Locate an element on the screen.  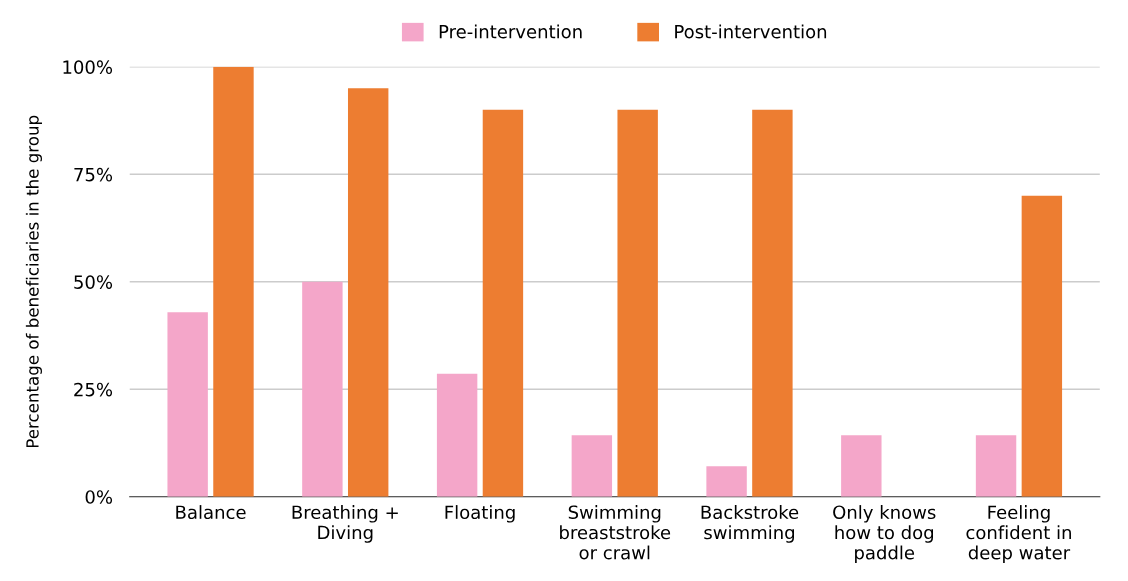
x-tick-label: Swimming breaststroke or crawl is located at coordinates (615, 532).